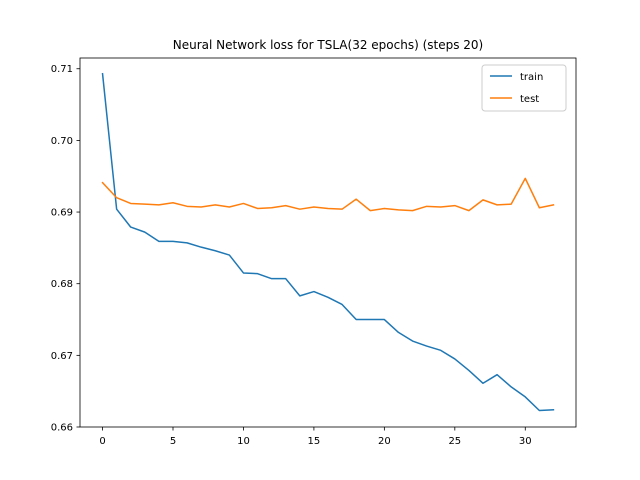 The height and width of the screenshot is (480, 640). What do you see at coordinates (525, 441) in the screenshot?
I see `x-tick-label: 30` at bounding box center [525, 441].